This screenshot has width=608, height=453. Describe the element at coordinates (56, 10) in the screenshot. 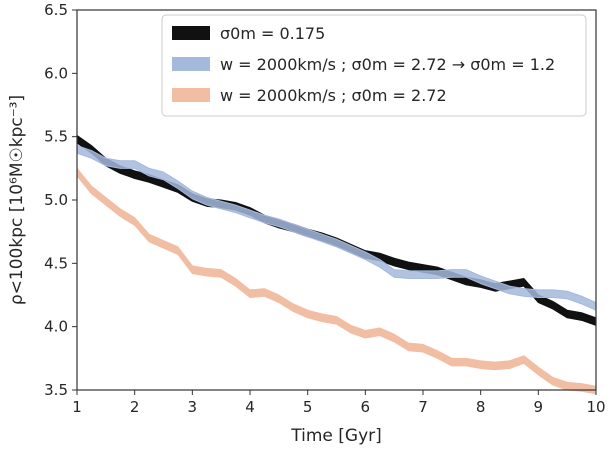

I see `y-tick-label: 6.5` at that location.